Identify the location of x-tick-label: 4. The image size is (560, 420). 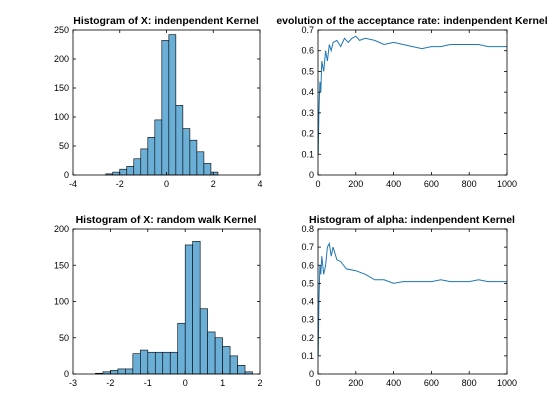
(259, 184).